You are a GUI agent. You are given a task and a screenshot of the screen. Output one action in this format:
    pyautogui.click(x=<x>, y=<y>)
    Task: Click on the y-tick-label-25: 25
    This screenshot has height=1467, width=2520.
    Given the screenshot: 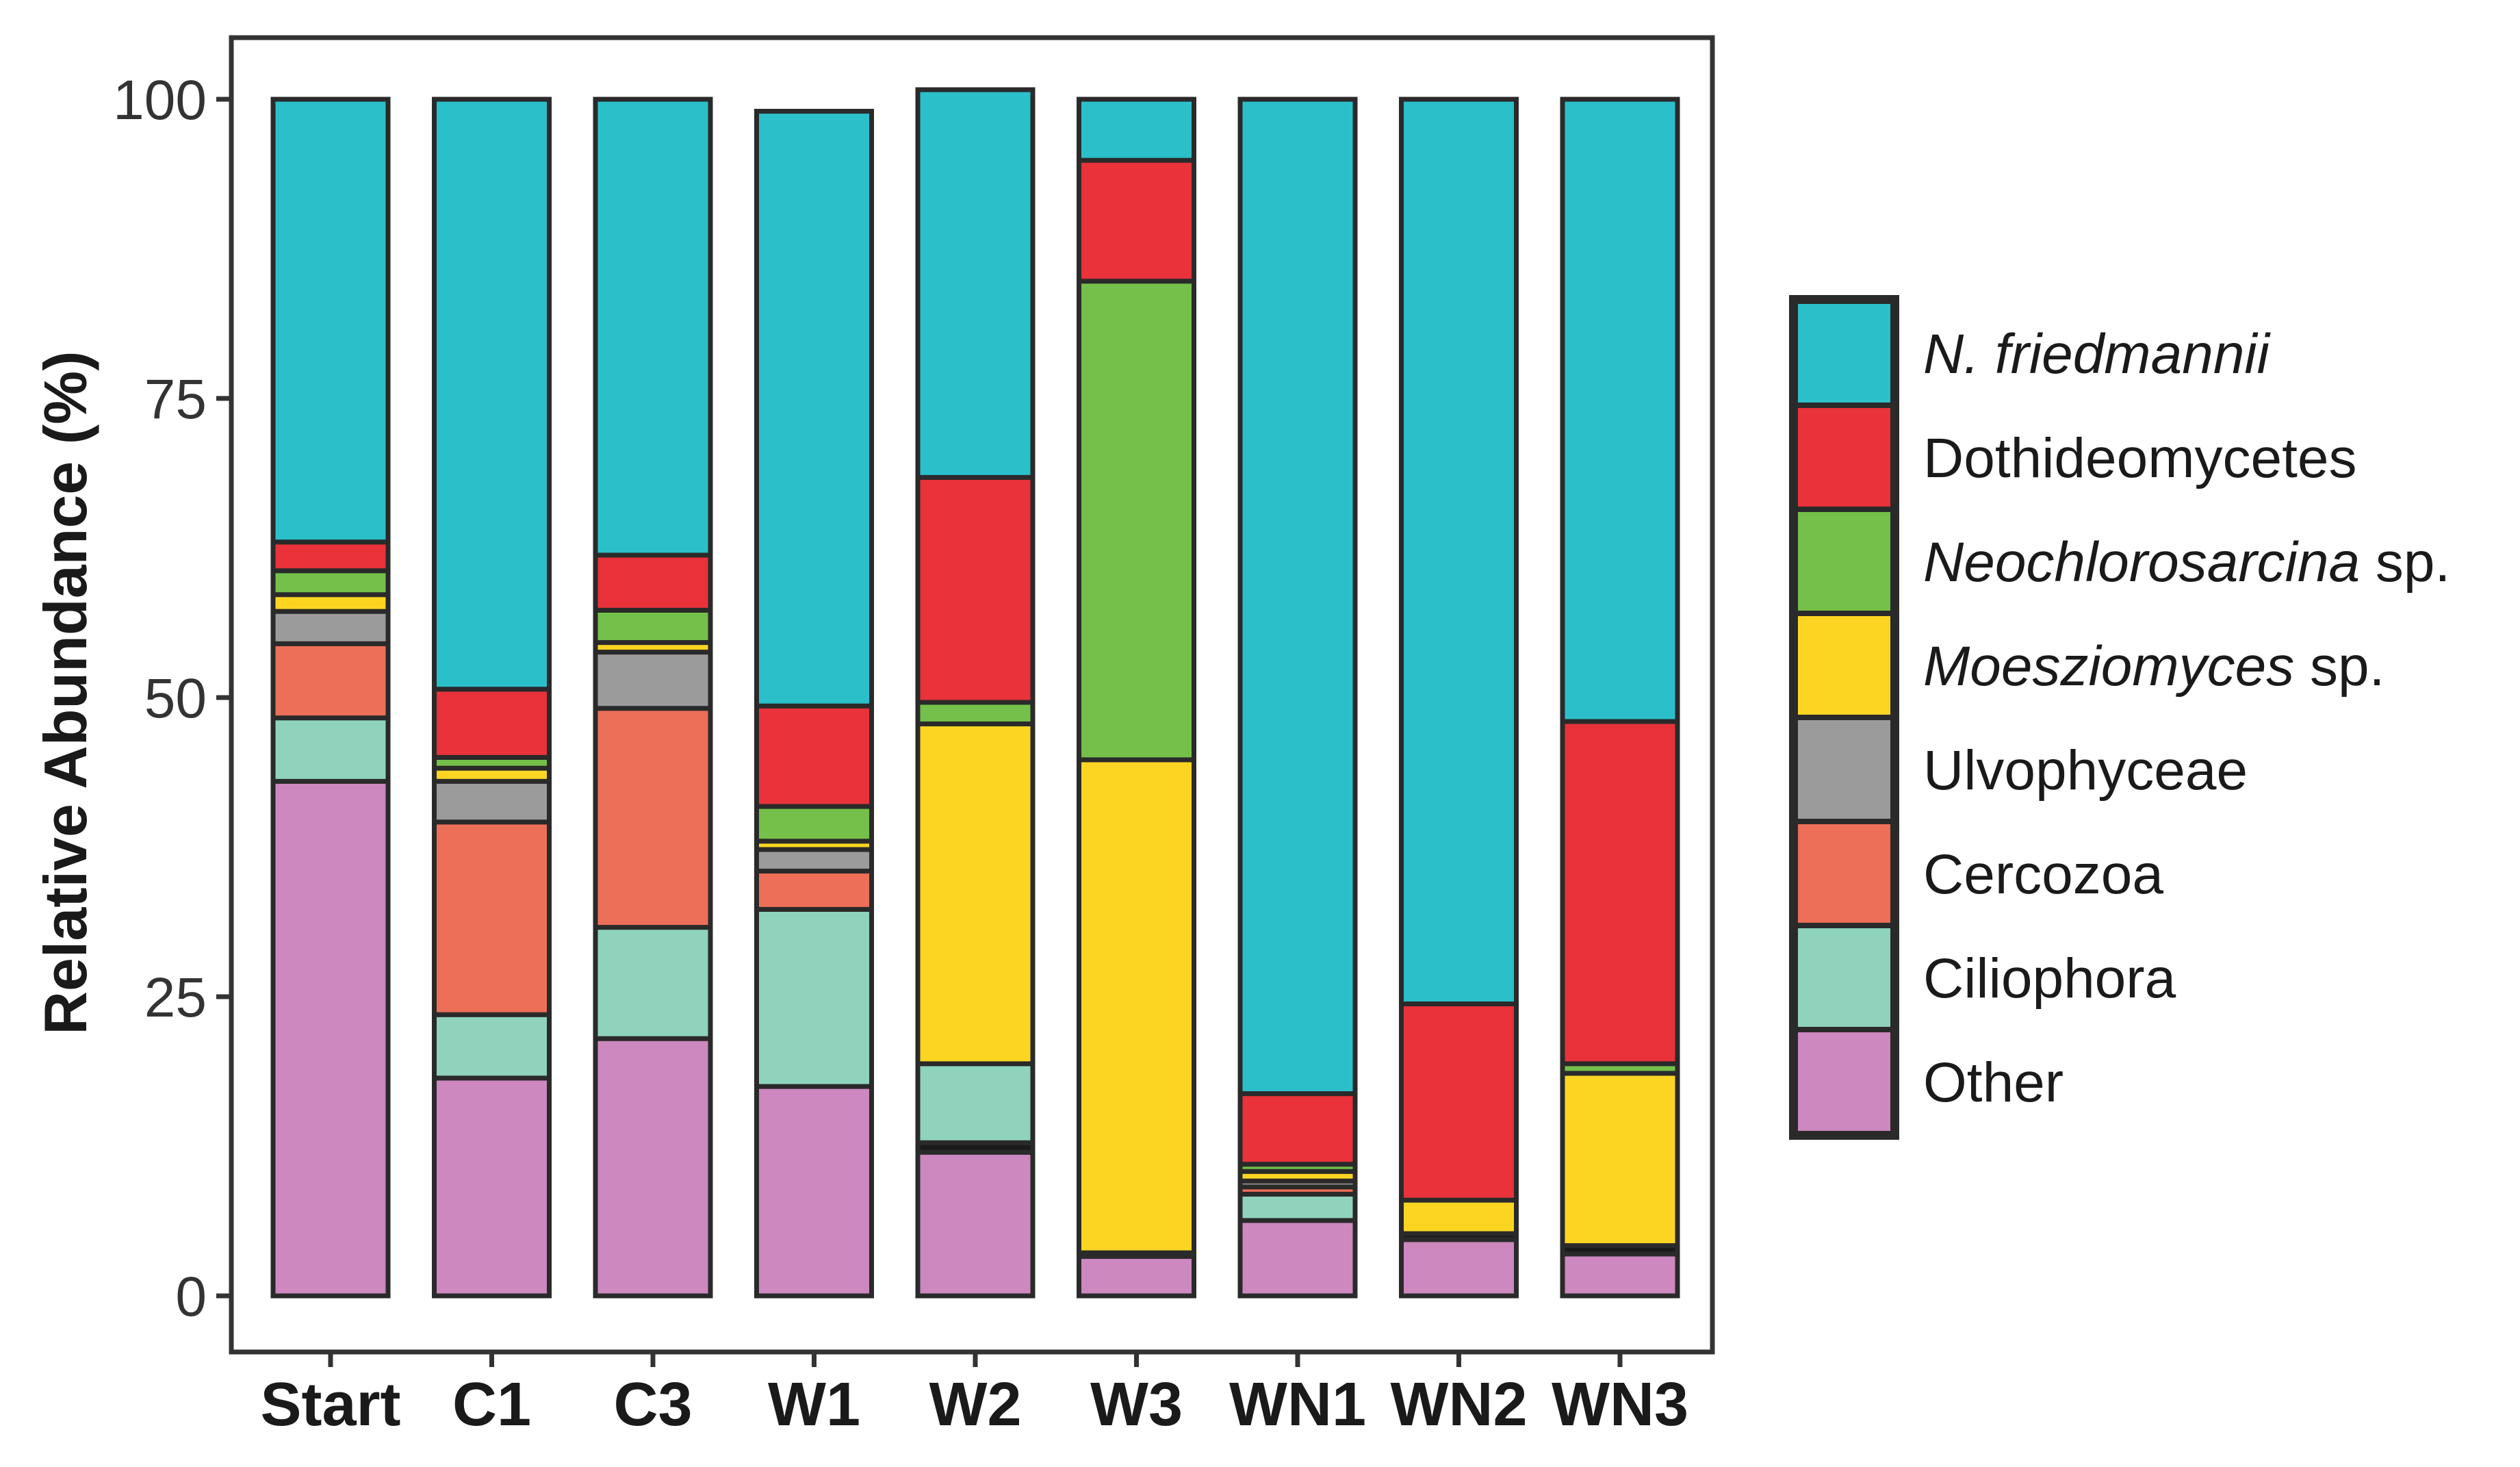 What is the action you would take?
    pyautogui.click(x=175, y=998)
    